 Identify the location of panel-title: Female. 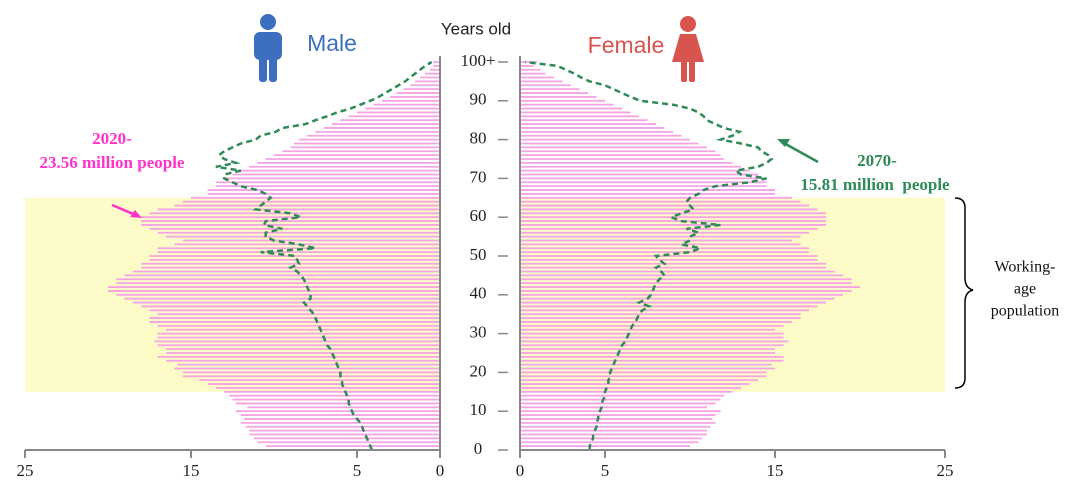
(626, 45).